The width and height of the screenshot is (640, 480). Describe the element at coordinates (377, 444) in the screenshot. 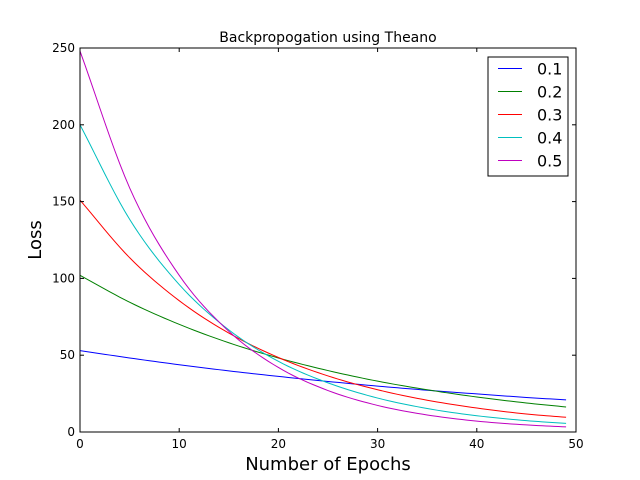

I see `x-tick-label: 30` at that location.